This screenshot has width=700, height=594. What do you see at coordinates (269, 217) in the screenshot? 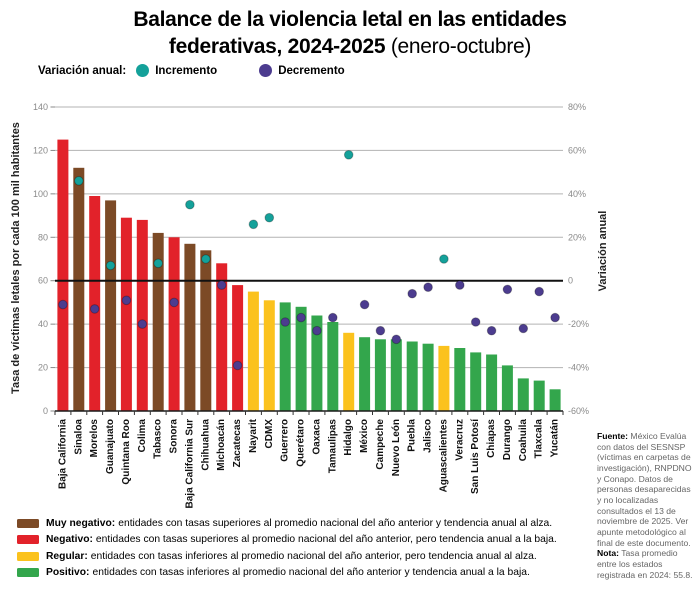
I see `dot-cdmx` at bounding box center [269, 217].